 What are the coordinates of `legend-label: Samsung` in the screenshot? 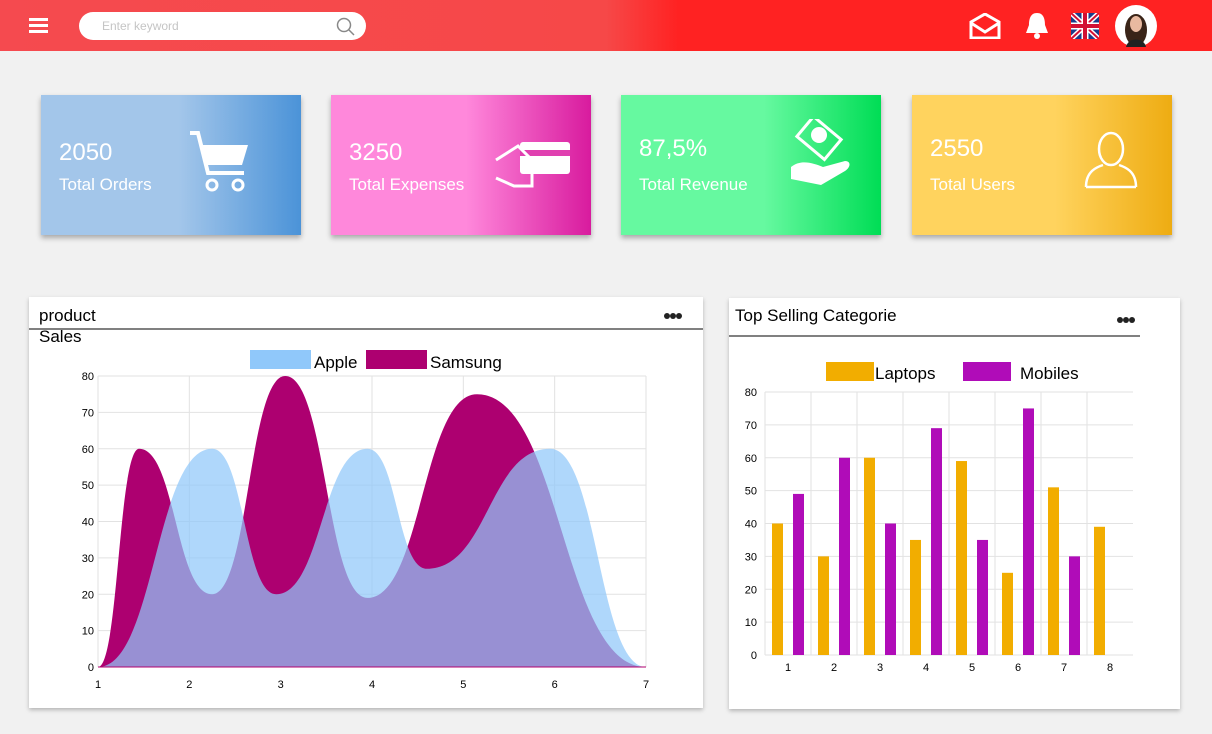 It's located at (466, 362).